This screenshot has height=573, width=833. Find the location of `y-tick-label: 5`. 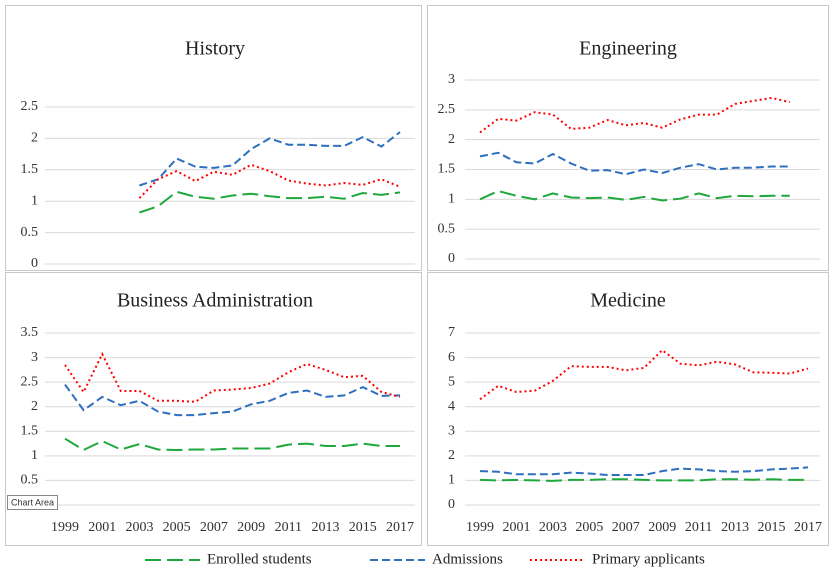

y-tick-label: 5 is located at coordinates (451, 381).